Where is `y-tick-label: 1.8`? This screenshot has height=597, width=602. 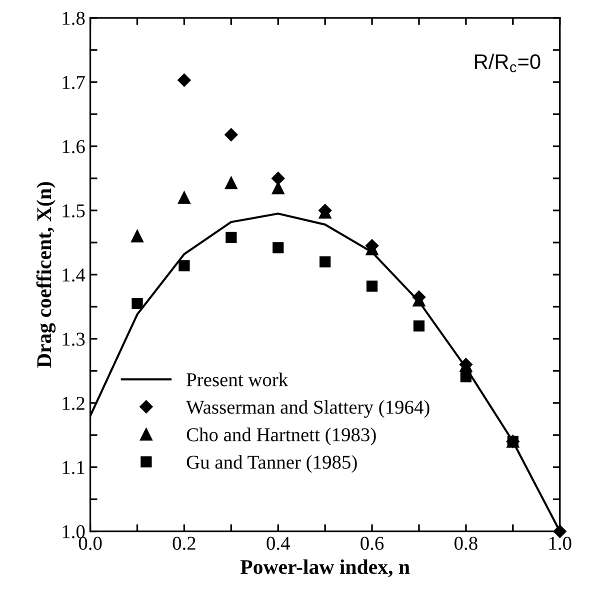
y-tick-label: 1.8 is located at coordinates (73, 18).